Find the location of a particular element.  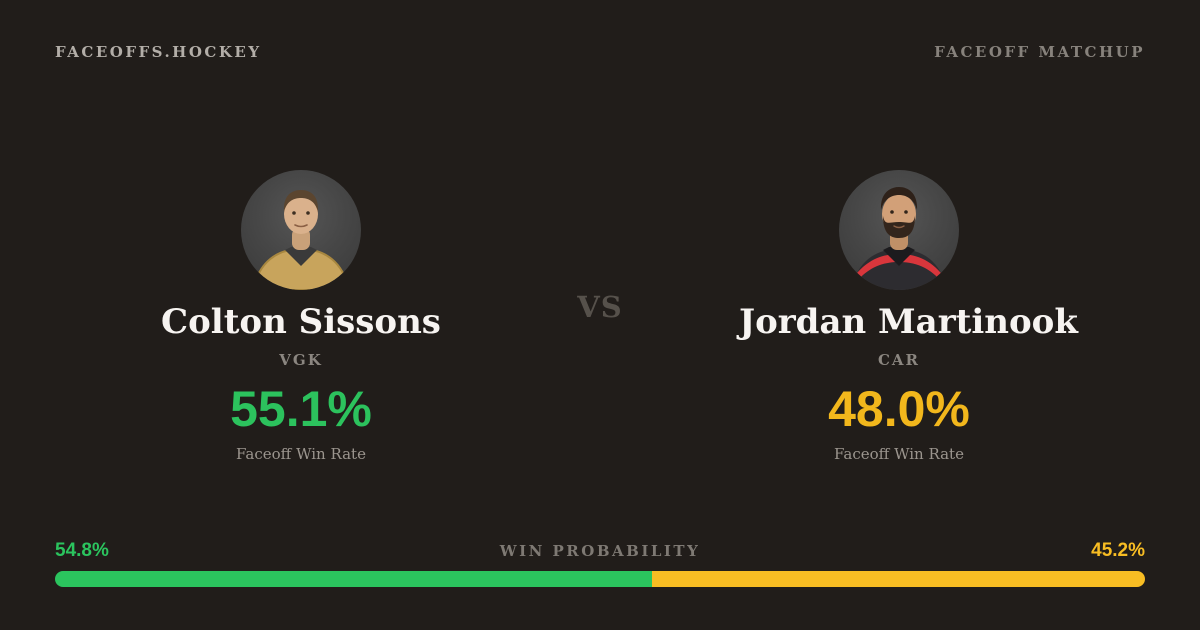

win-probability-bar is located at coordinates (600, 579).